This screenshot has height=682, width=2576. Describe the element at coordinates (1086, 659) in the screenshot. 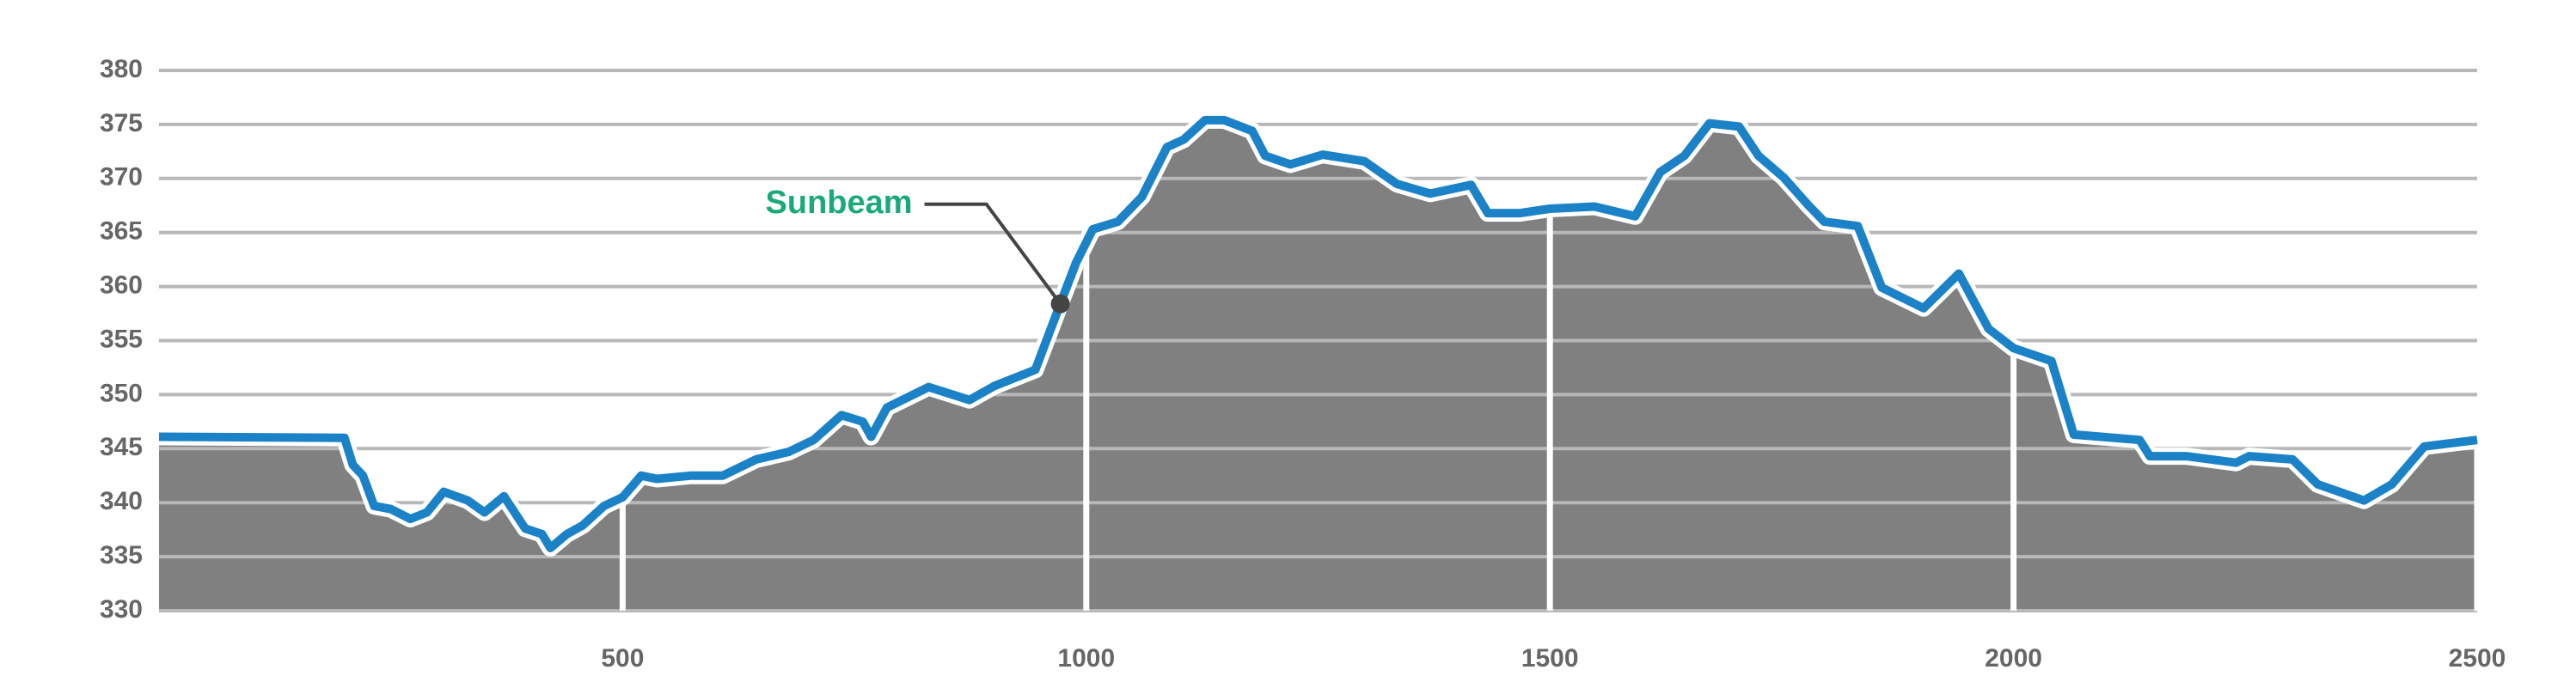

I see `x-tick-label: 1000` at that location.